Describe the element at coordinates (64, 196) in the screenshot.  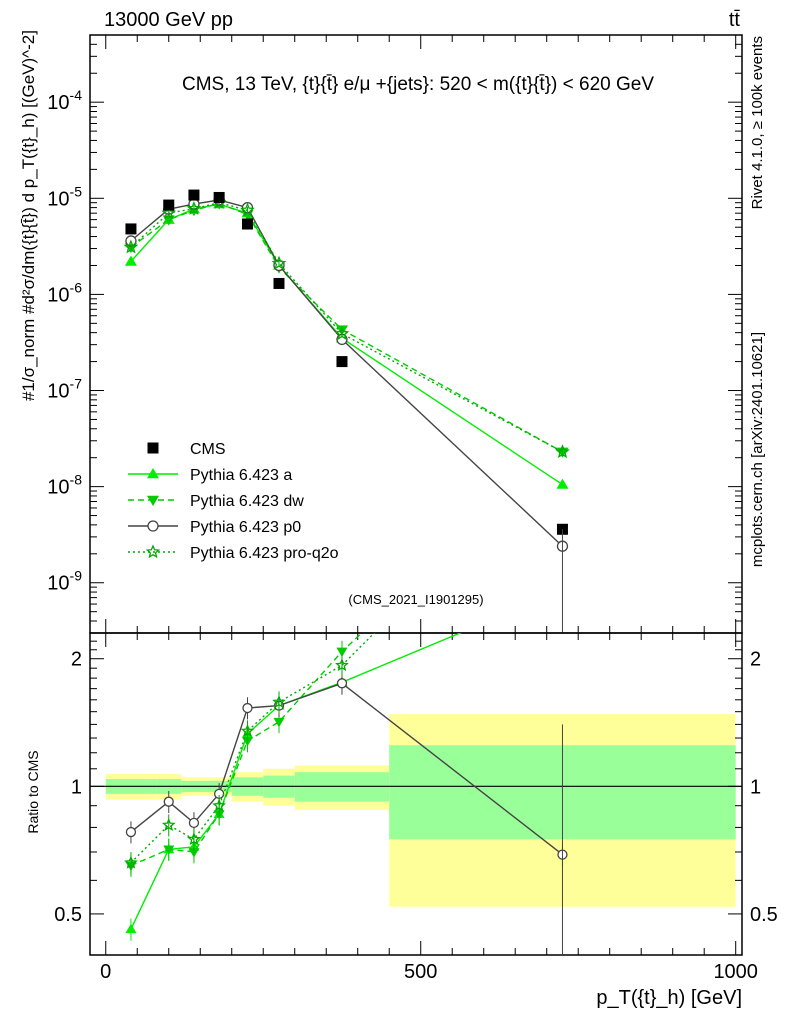
I see `y-tick-label: 10⁻⁵` at that location.